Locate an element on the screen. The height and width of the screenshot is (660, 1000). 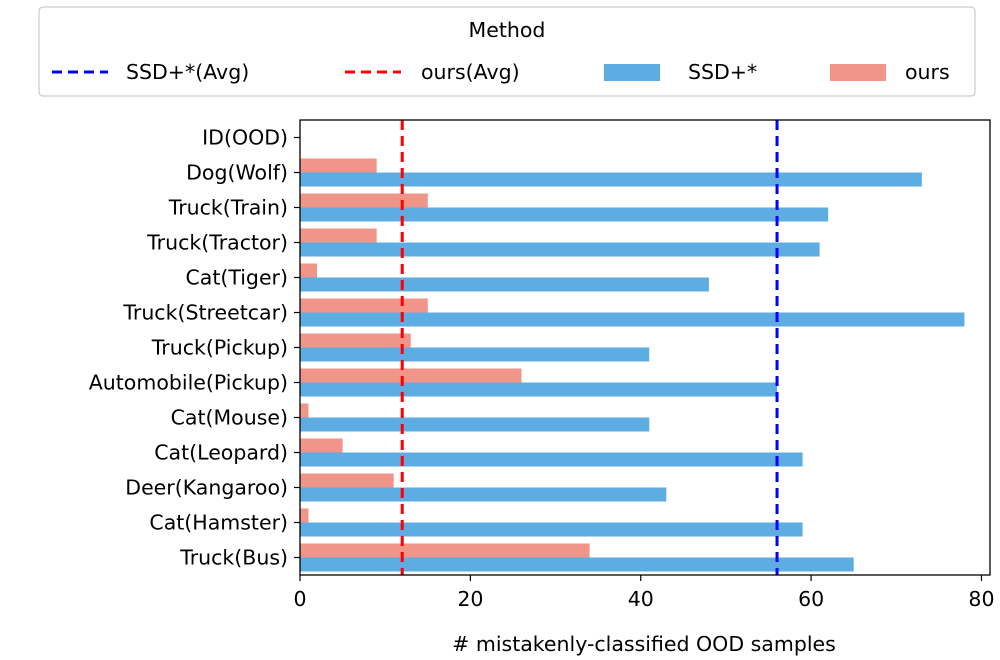
bar-ssd-truck-pickup is located at coordinates (475, 354).